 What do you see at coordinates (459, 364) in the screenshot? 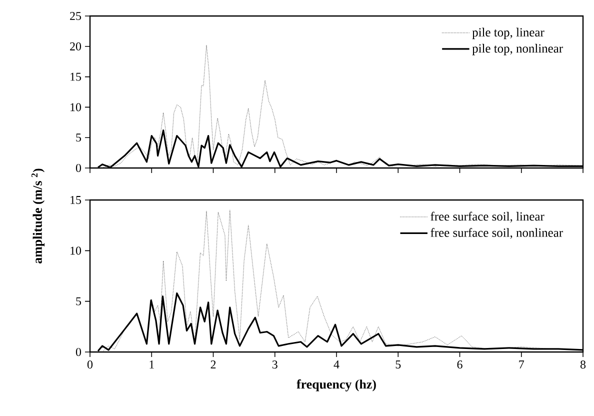
I see `x-tick-label: 6` at bounding box center [459, 364].